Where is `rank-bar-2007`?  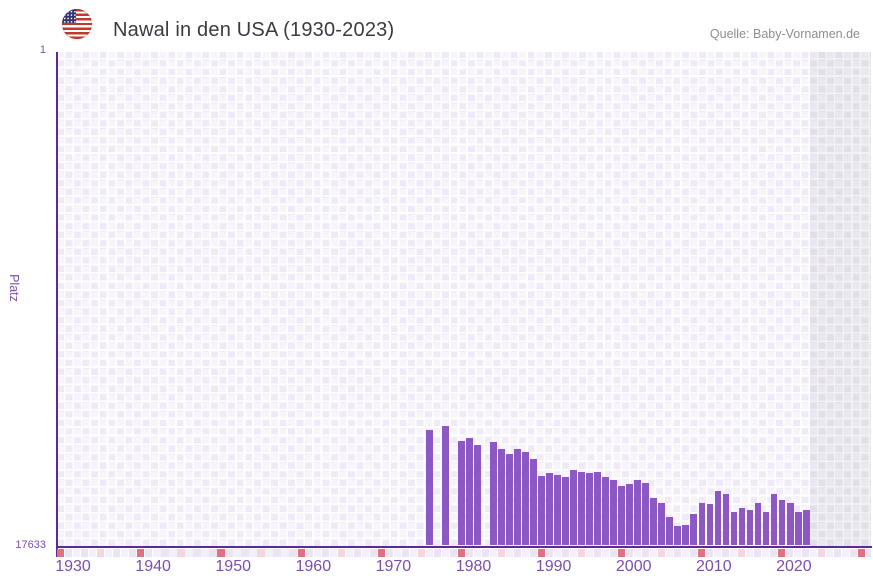 rank-bar-2007 is located at coordinates (678, 536).